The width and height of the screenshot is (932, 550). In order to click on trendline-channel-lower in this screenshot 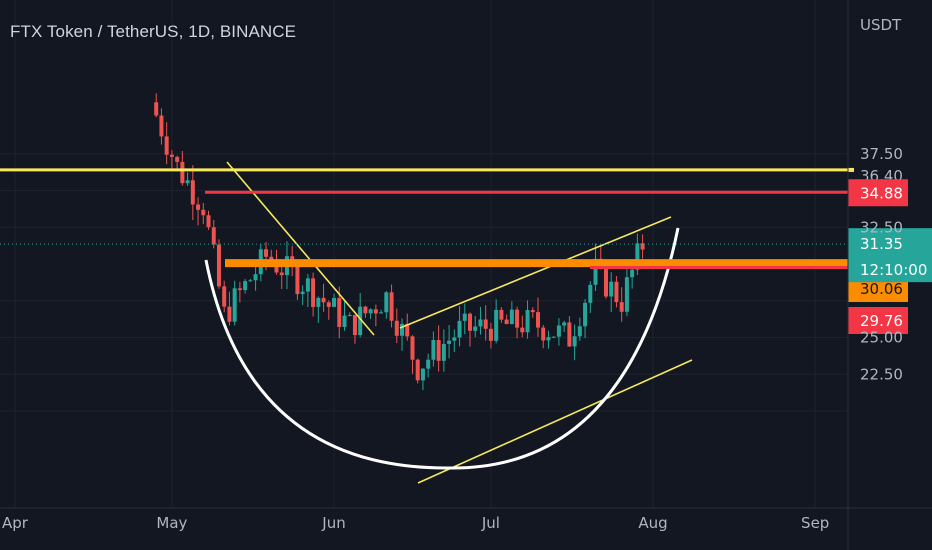, I will do `click(555, 421)`.